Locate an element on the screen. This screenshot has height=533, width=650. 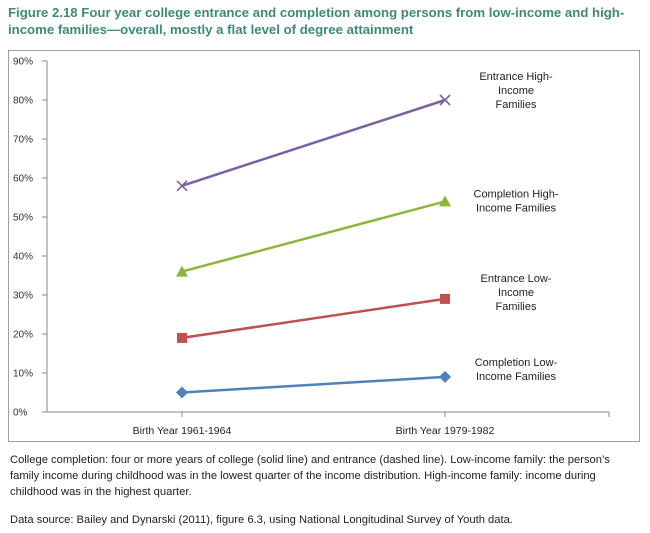
series-entrance-high-income-families is located at coordinates (313, 143).